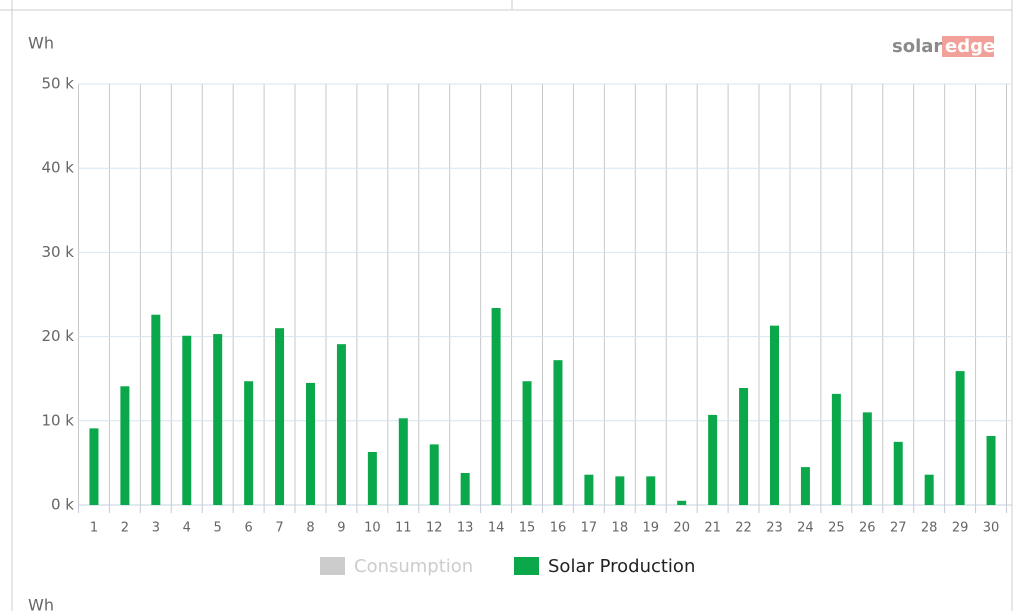 This screenshot has height=611, width=1024. What do you see at coordinates (589, 528) in the screenshot?
I see `x-tick-label: 17` at bounding box center [589, 528].